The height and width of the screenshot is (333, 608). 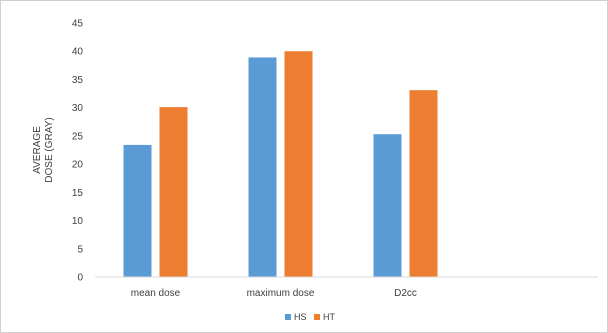 I want to click on y-tick-label: 20, so click(x=78, y=165).